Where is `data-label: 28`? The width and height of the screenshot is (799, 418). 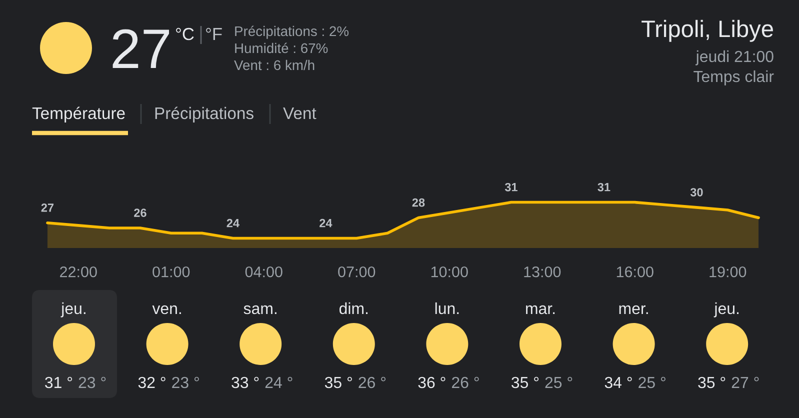
data-label: 28 is located at coordinates (418, 202).